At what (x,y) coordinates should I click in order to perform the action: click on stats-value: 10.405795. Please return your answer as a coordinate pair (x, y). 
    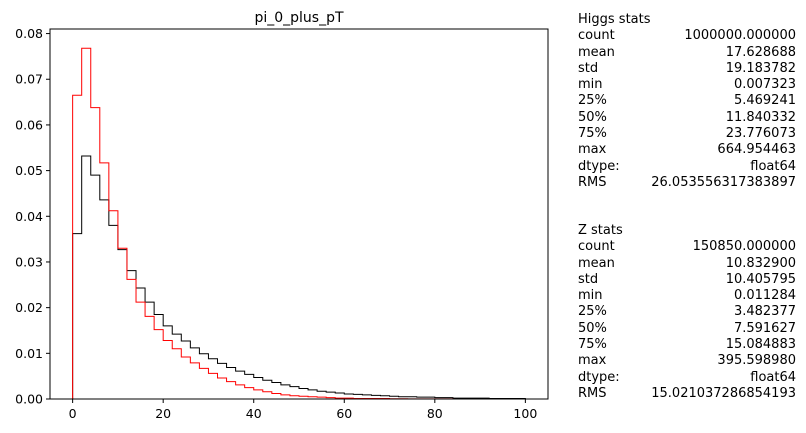
    Looking at the image, I should click on (760, 279).